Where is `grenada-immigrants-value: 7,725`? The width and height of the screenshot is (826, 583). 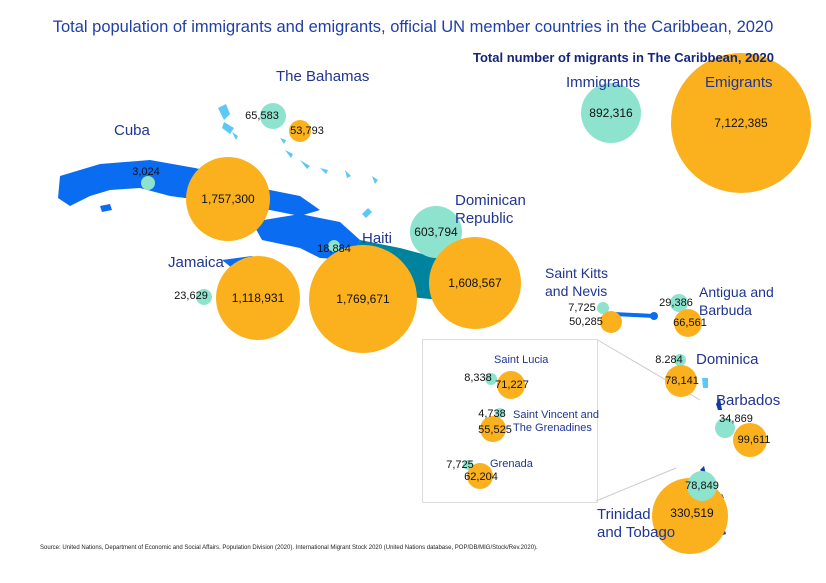 grenada-immigrants-value: 7,725 is located at coordinates (460, 465).